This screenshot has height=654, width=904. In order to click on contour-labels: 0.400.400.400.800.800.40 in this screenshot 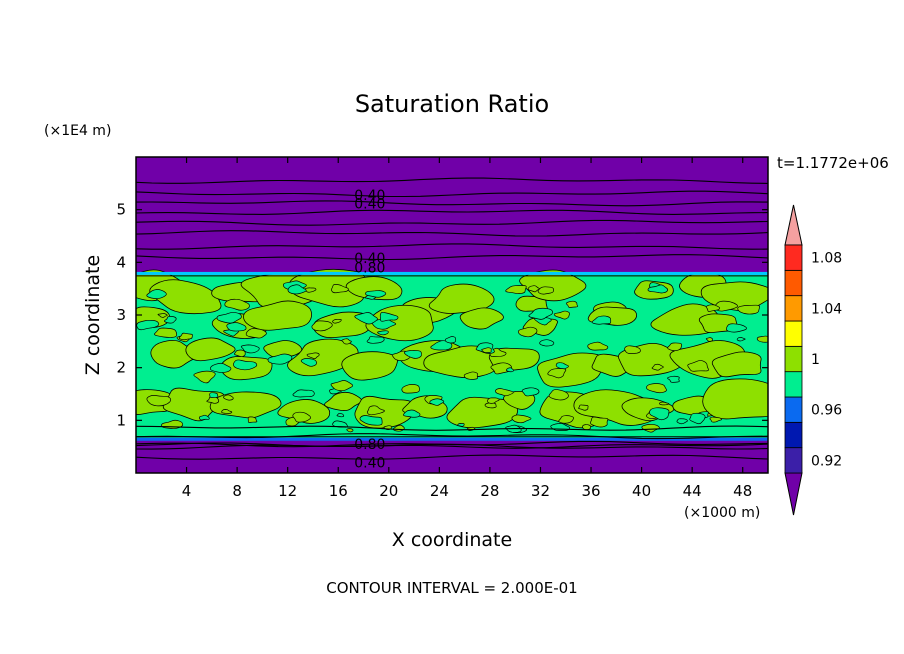, I will do `click(369, 330)`.